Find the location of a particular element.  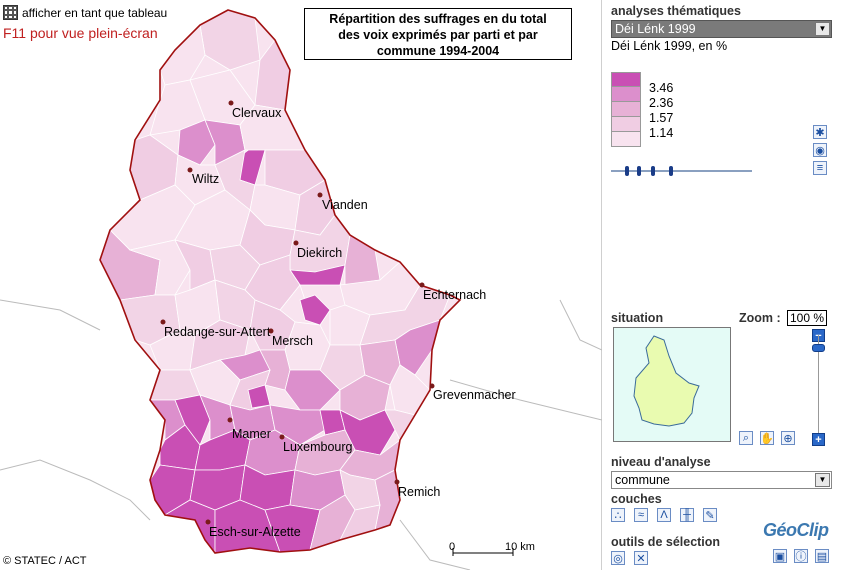

city-dot-echternach is located at coordinates (422, 285).